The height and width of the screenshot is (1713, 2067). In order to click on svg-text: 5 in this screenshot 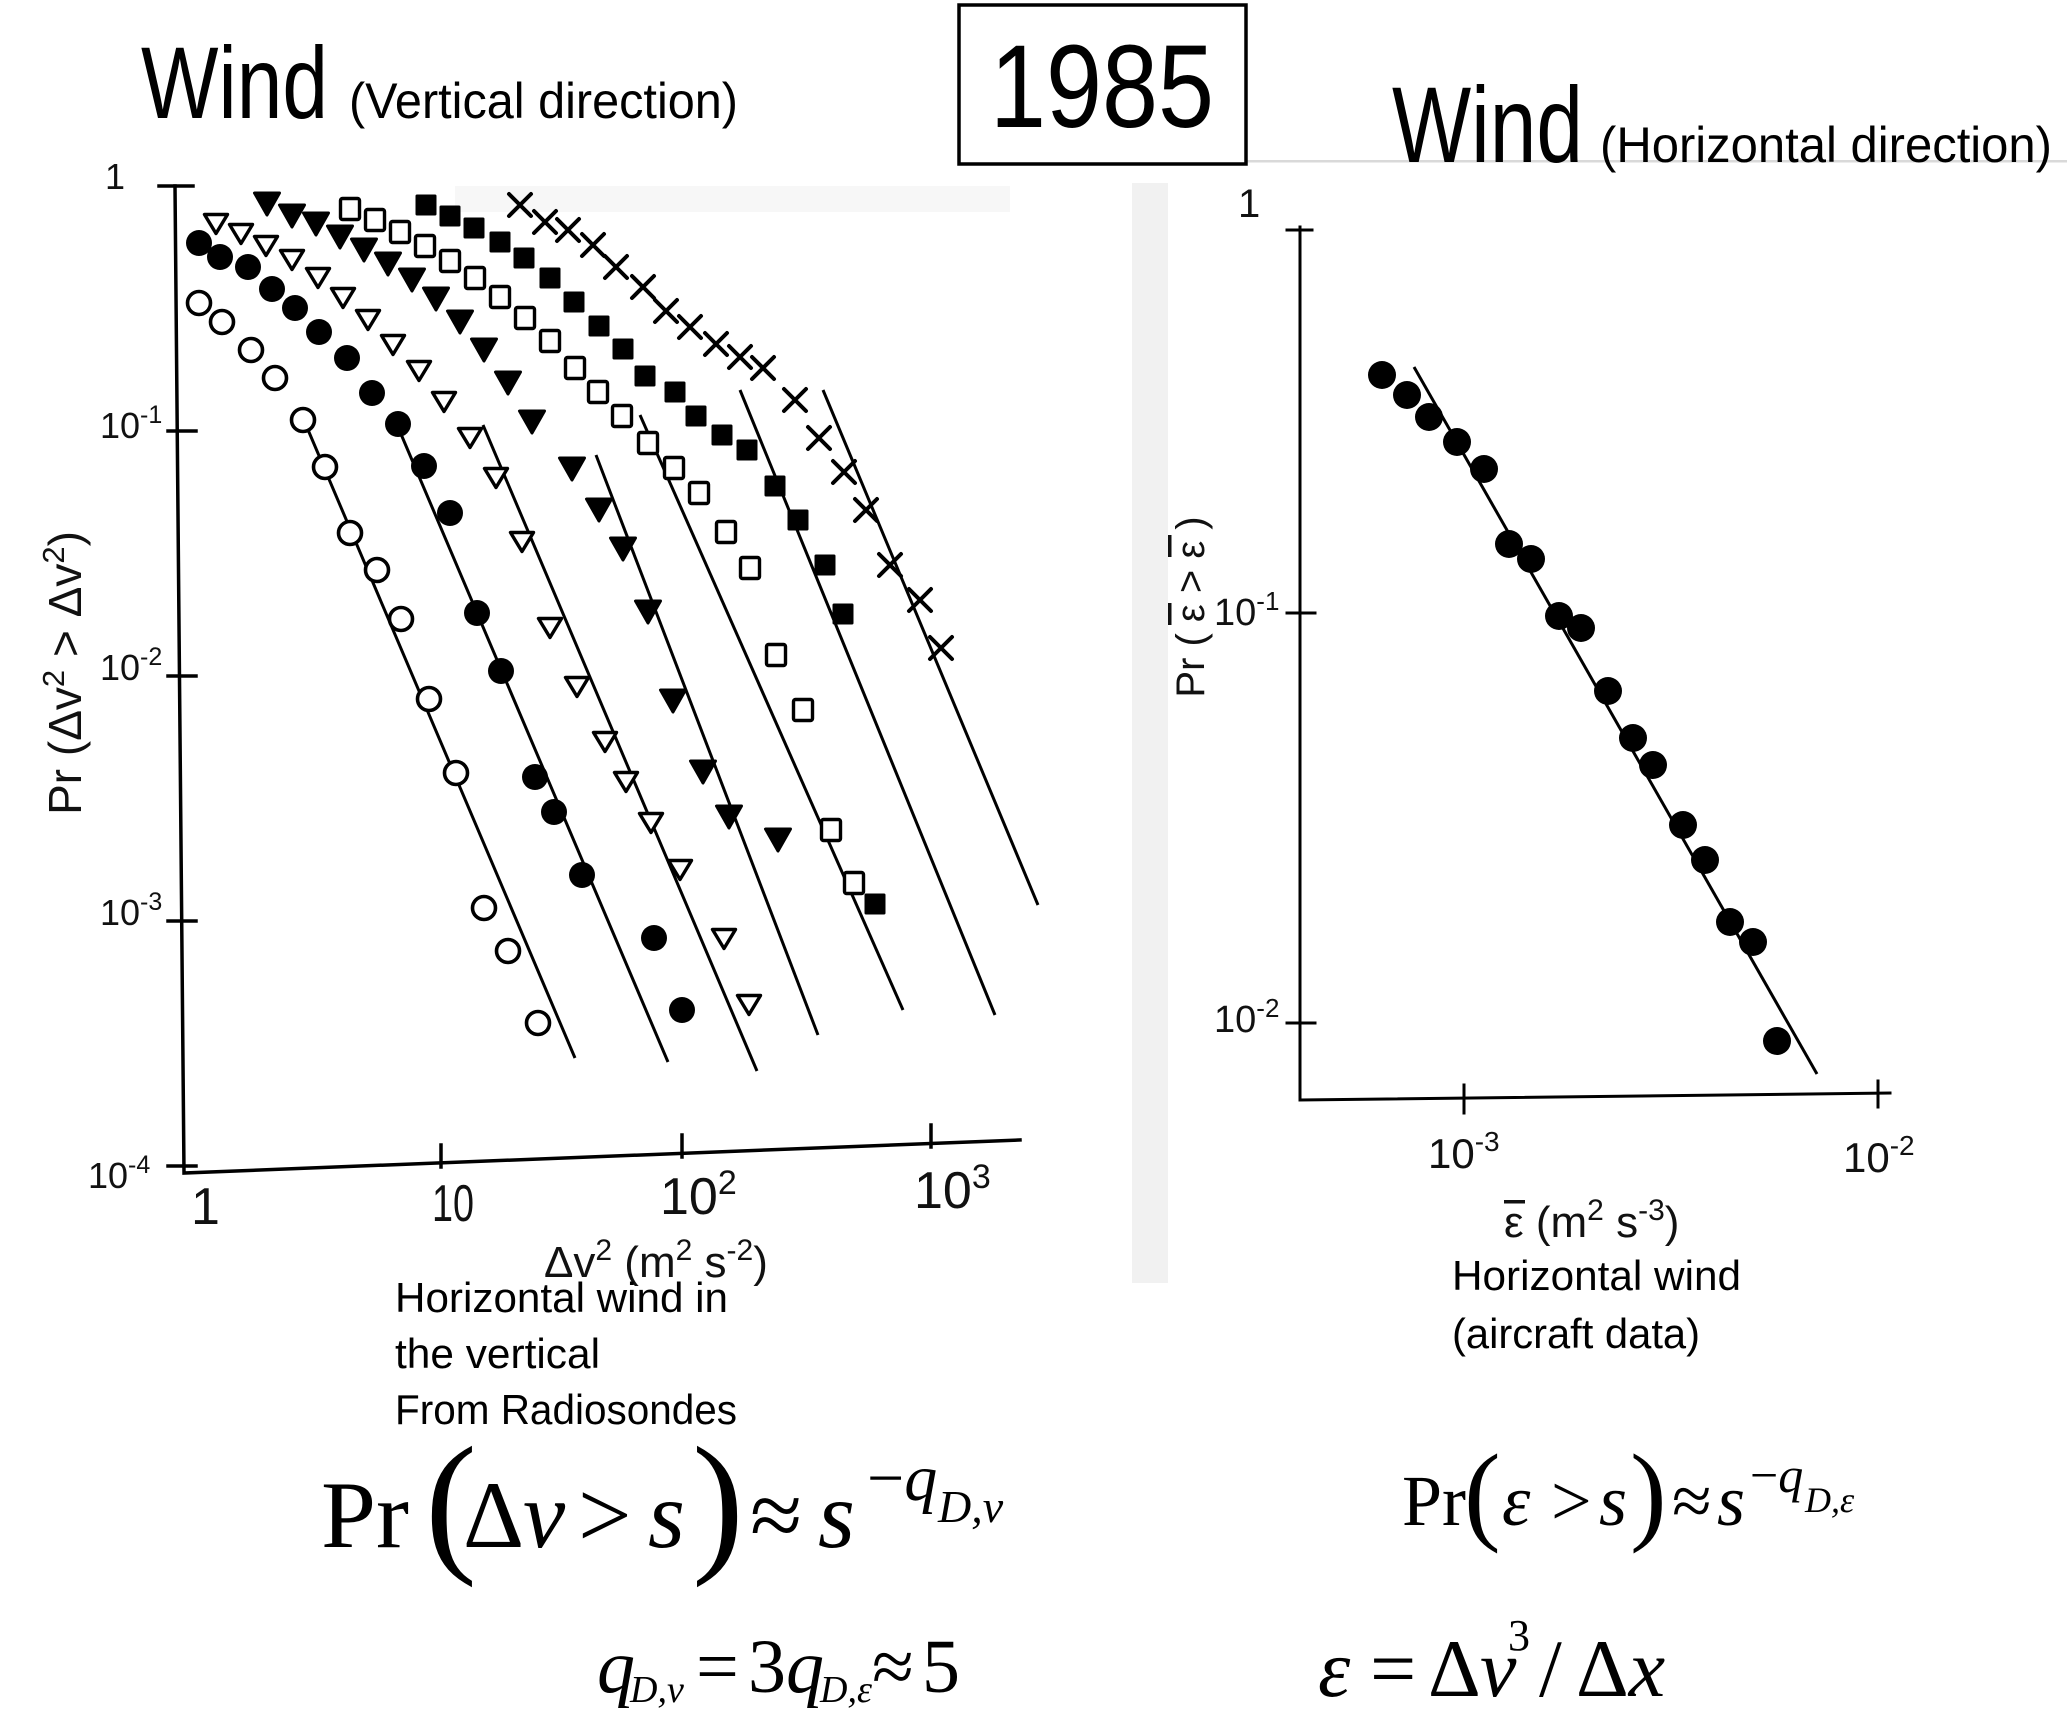, I will do `click(941, 1666)`.